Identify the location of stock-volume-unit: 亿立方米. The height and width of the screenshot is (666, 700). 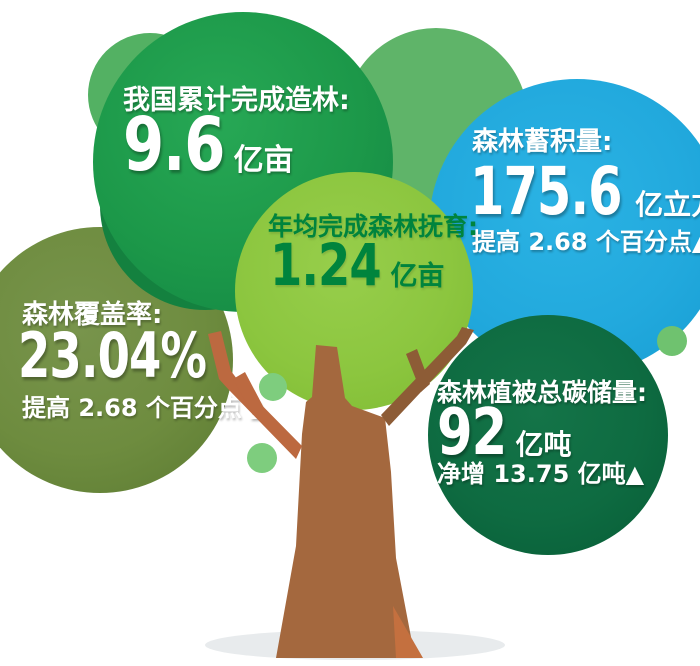
(667, 204).